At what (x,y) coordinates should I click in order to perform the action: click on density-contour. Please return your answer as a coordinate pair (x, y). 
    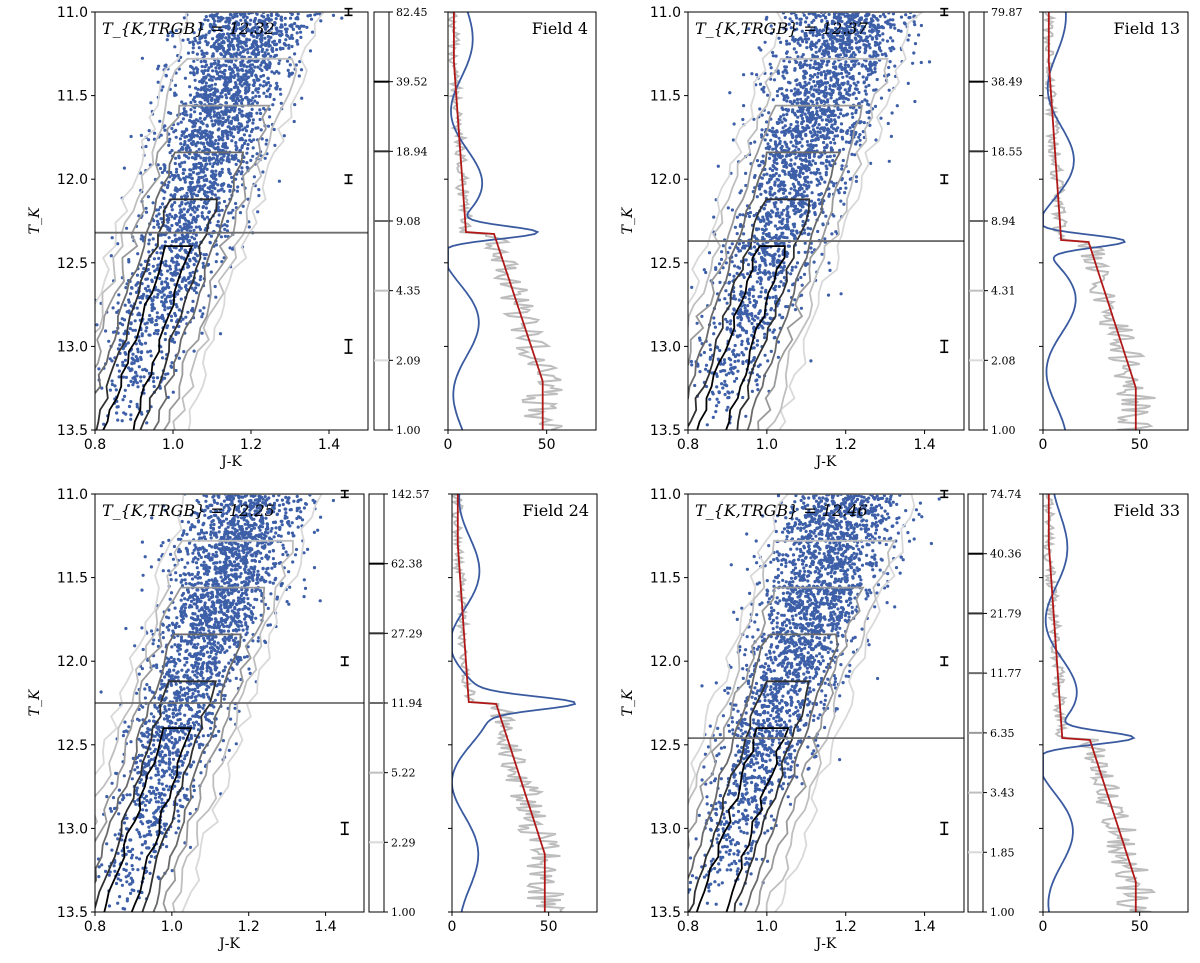
    Looking at the image, I should click on (196, 243).